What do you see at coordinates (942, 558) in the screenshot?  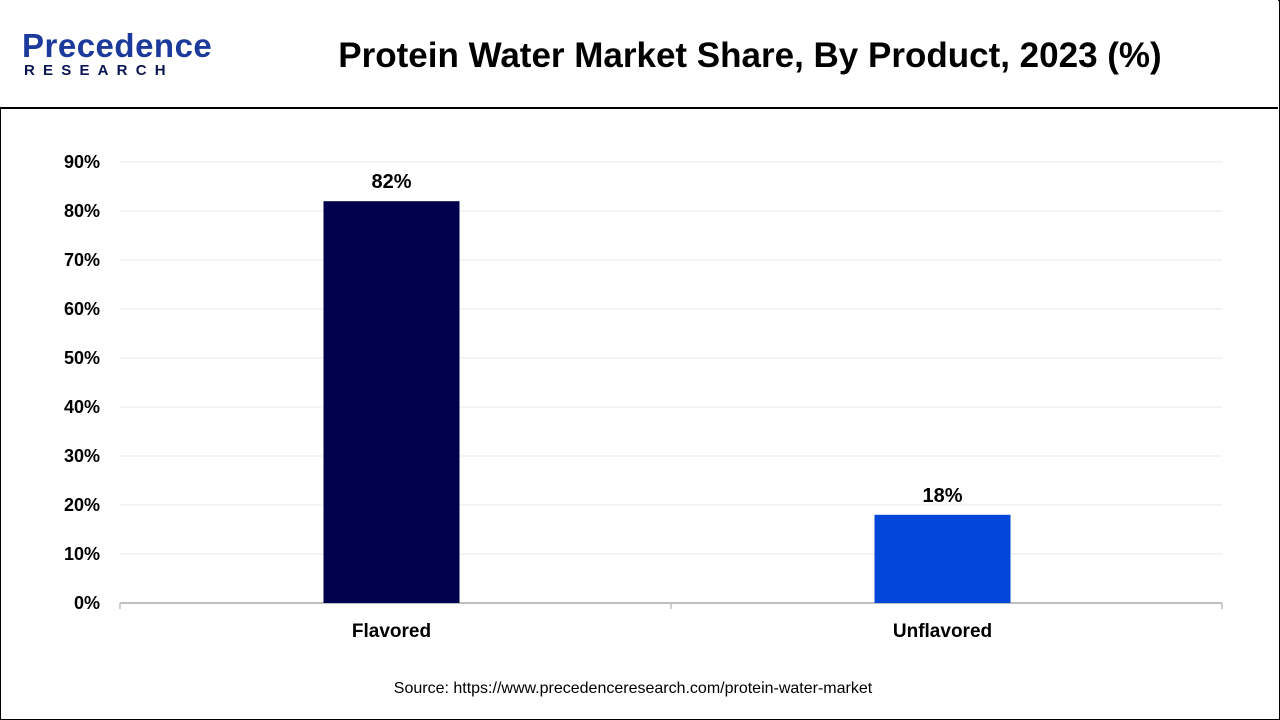 I see `bar-unflavored` at bounding box center [942, 558].